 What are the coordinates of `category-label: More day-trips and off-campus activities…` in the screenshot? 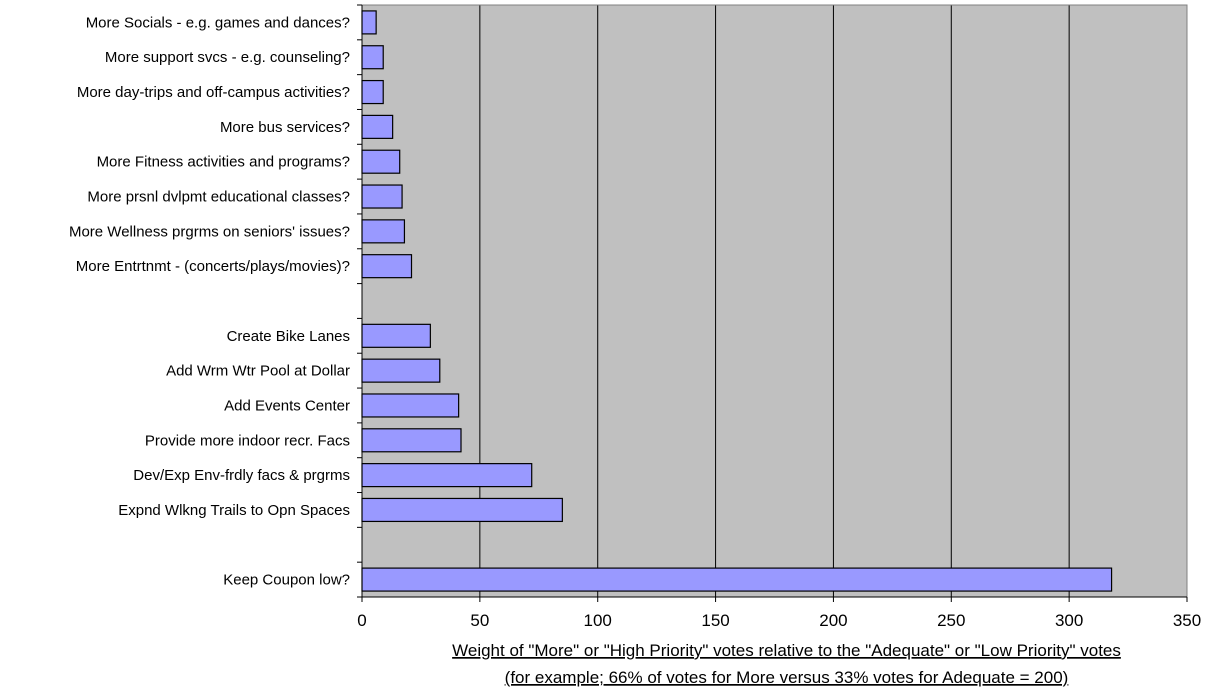 It's located at (213, 92).